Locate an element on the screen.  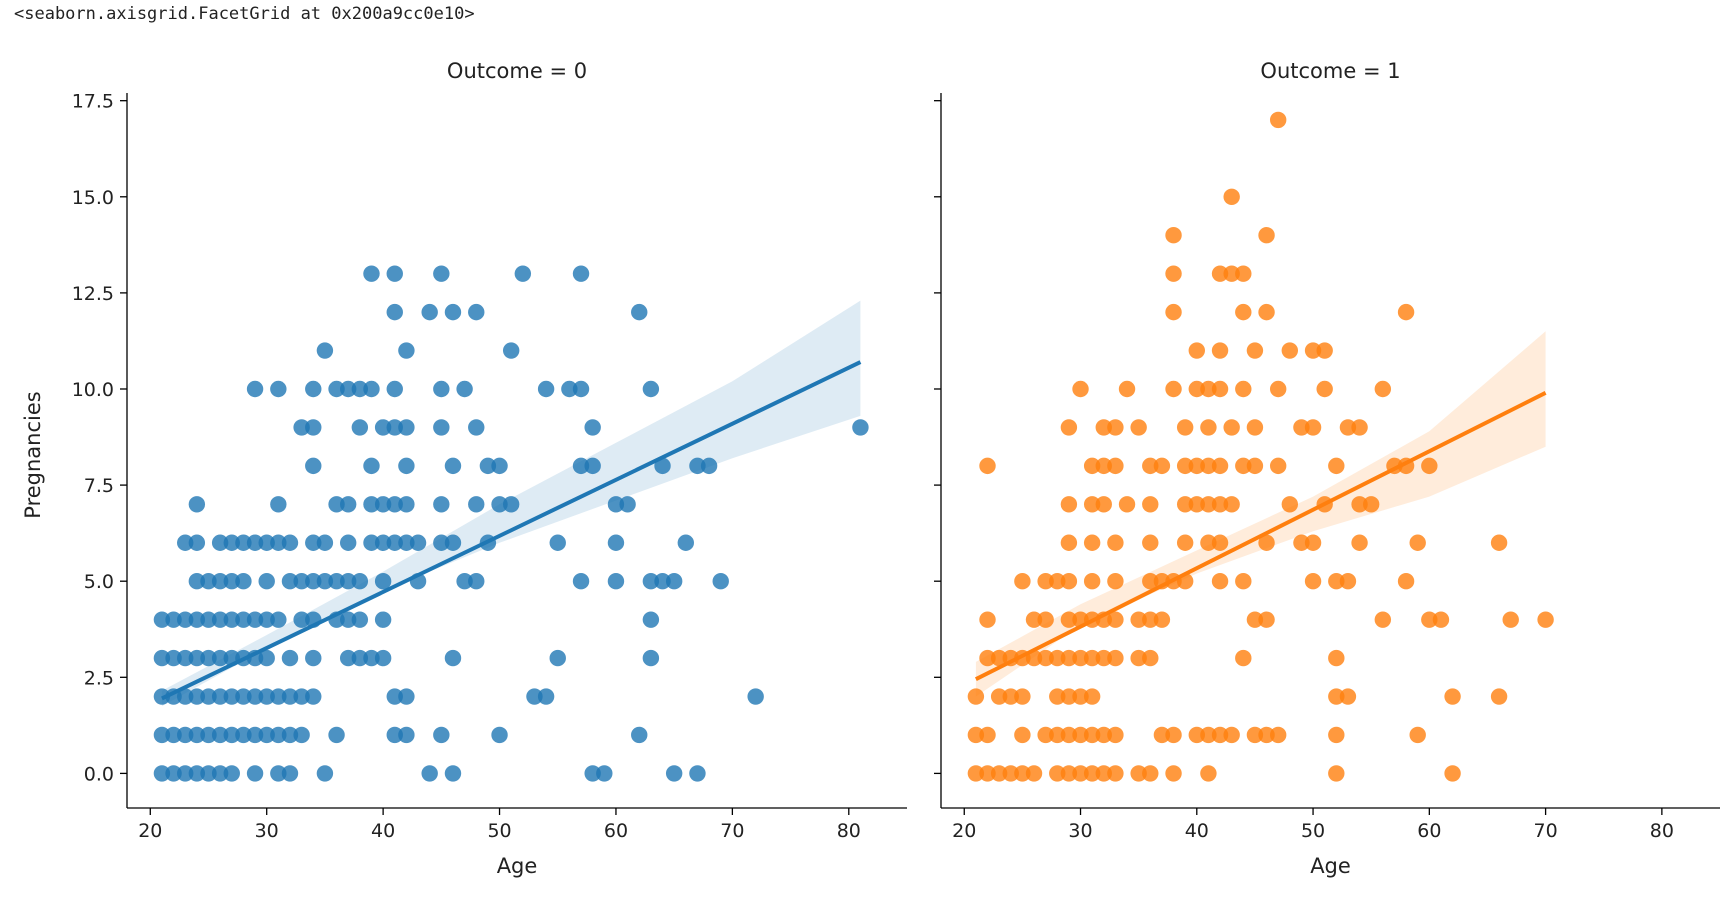
facet-title: Outcome = 1 is located at coordinates (1330, 71).